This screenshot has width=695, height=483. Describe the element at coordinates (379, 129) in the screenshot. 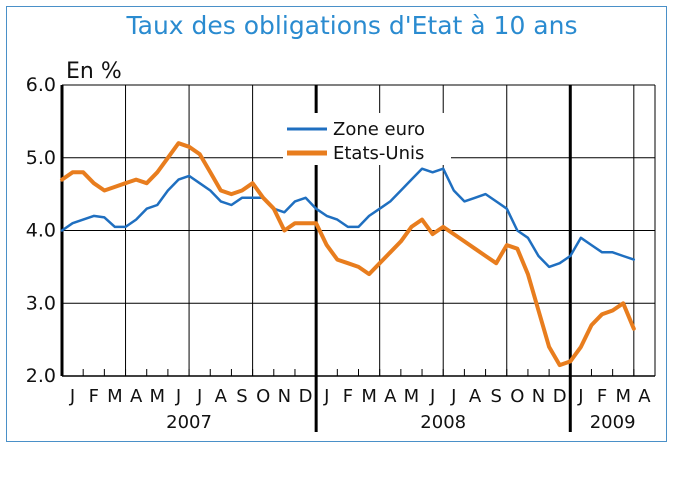

I see `legend-label: Zone euro` at that location.